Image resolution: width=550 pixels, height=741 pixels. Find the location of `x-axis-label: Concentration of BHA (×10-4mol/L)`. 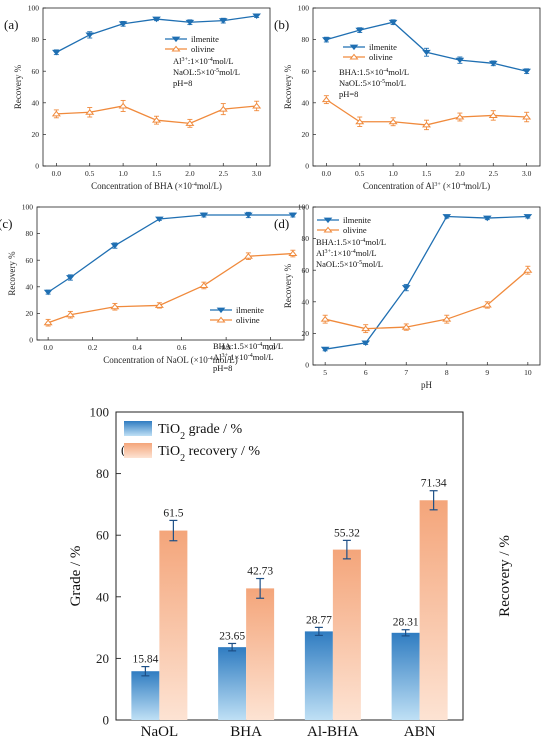

x-axis-label: Concentration of BHA (×10-4mol/L) is located at coordinates (156, 186).